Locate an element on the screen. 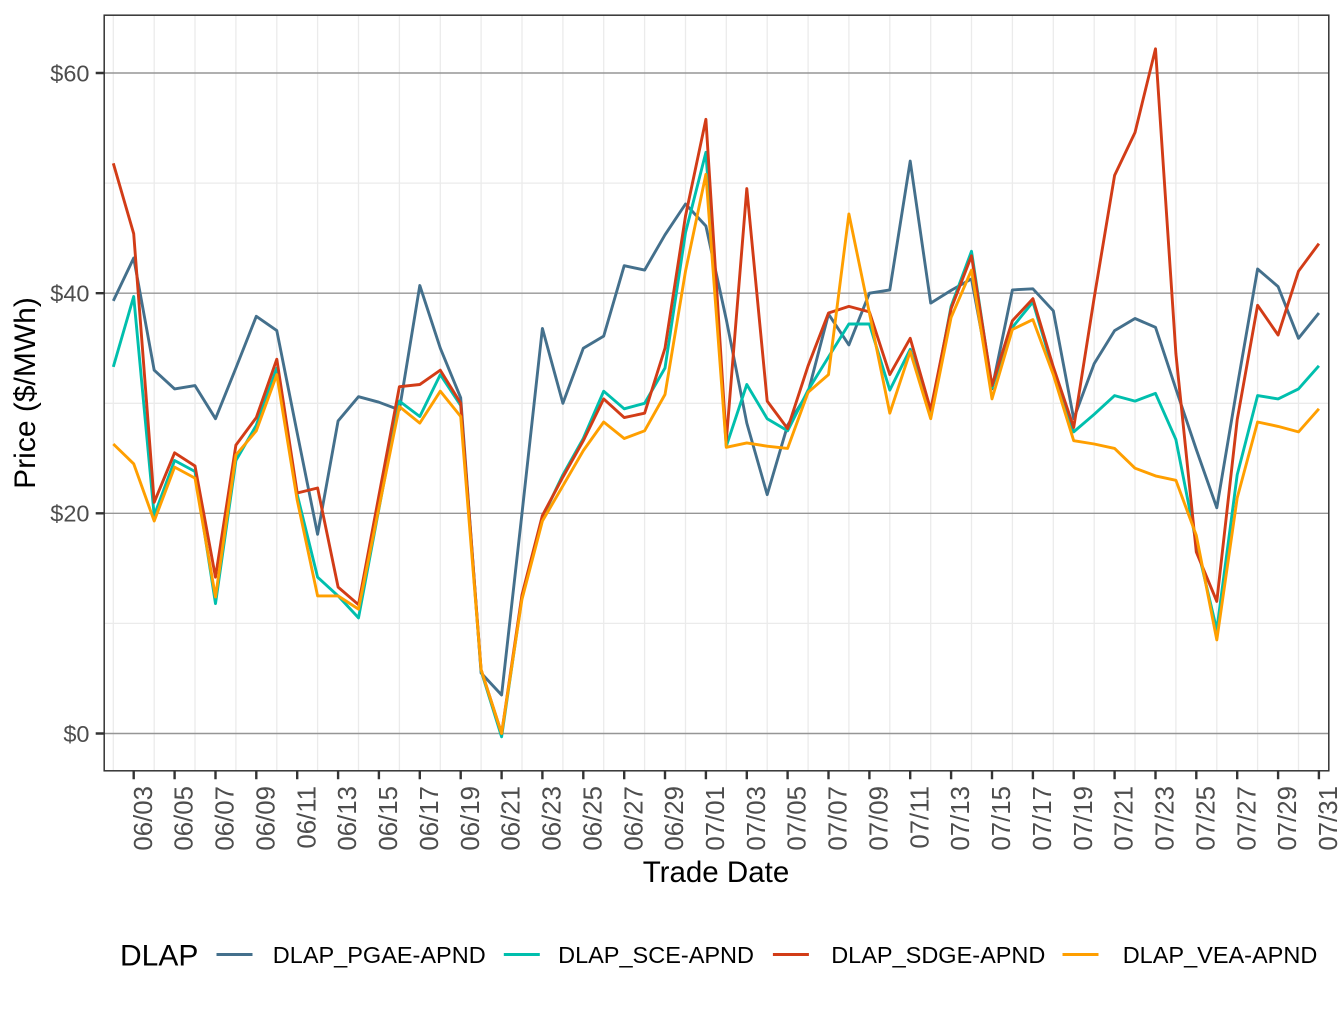 The image size is (1344, 1013). svg-text: $40 is located at coordinates (69, 294).